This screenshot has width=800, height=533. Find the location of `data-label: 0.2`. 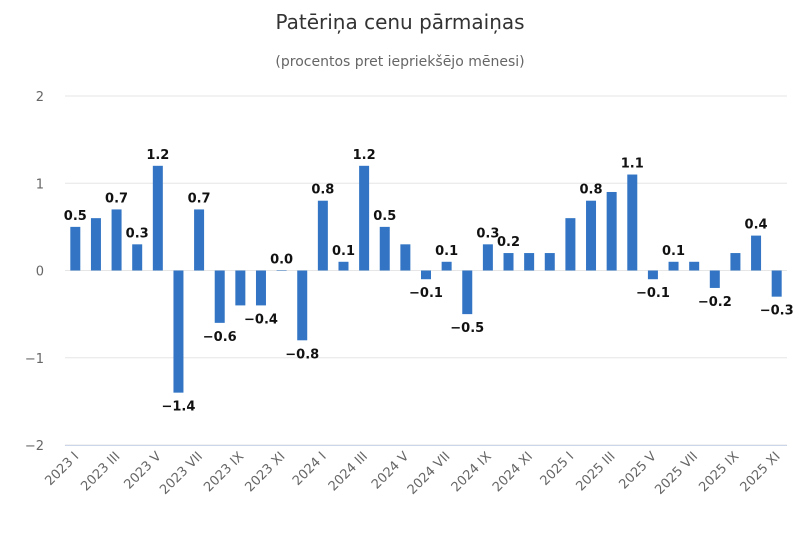

data-label: 0.2 is located at coordinates (508, 242).